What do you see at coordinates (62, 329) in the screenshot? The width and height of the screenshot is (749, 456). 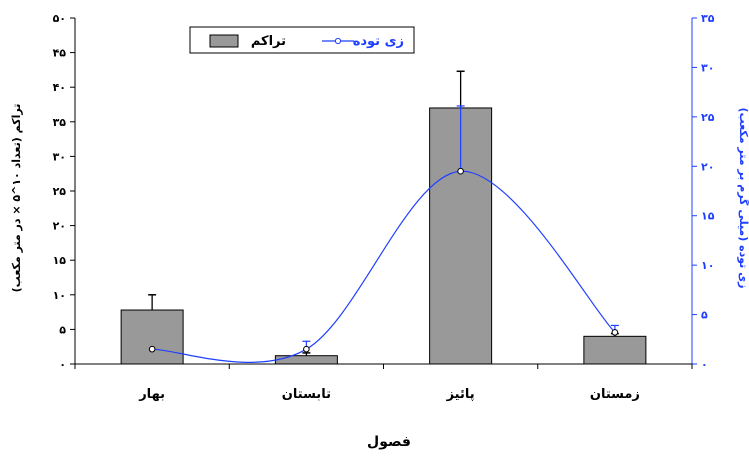 I see `left-tick-label: ۵` at bounding box center [62, 329].